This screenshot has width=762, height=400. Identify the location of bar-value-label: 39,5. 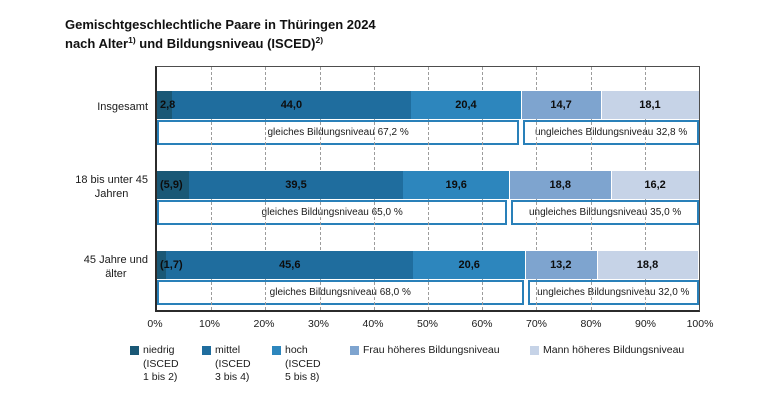
(296, 185).